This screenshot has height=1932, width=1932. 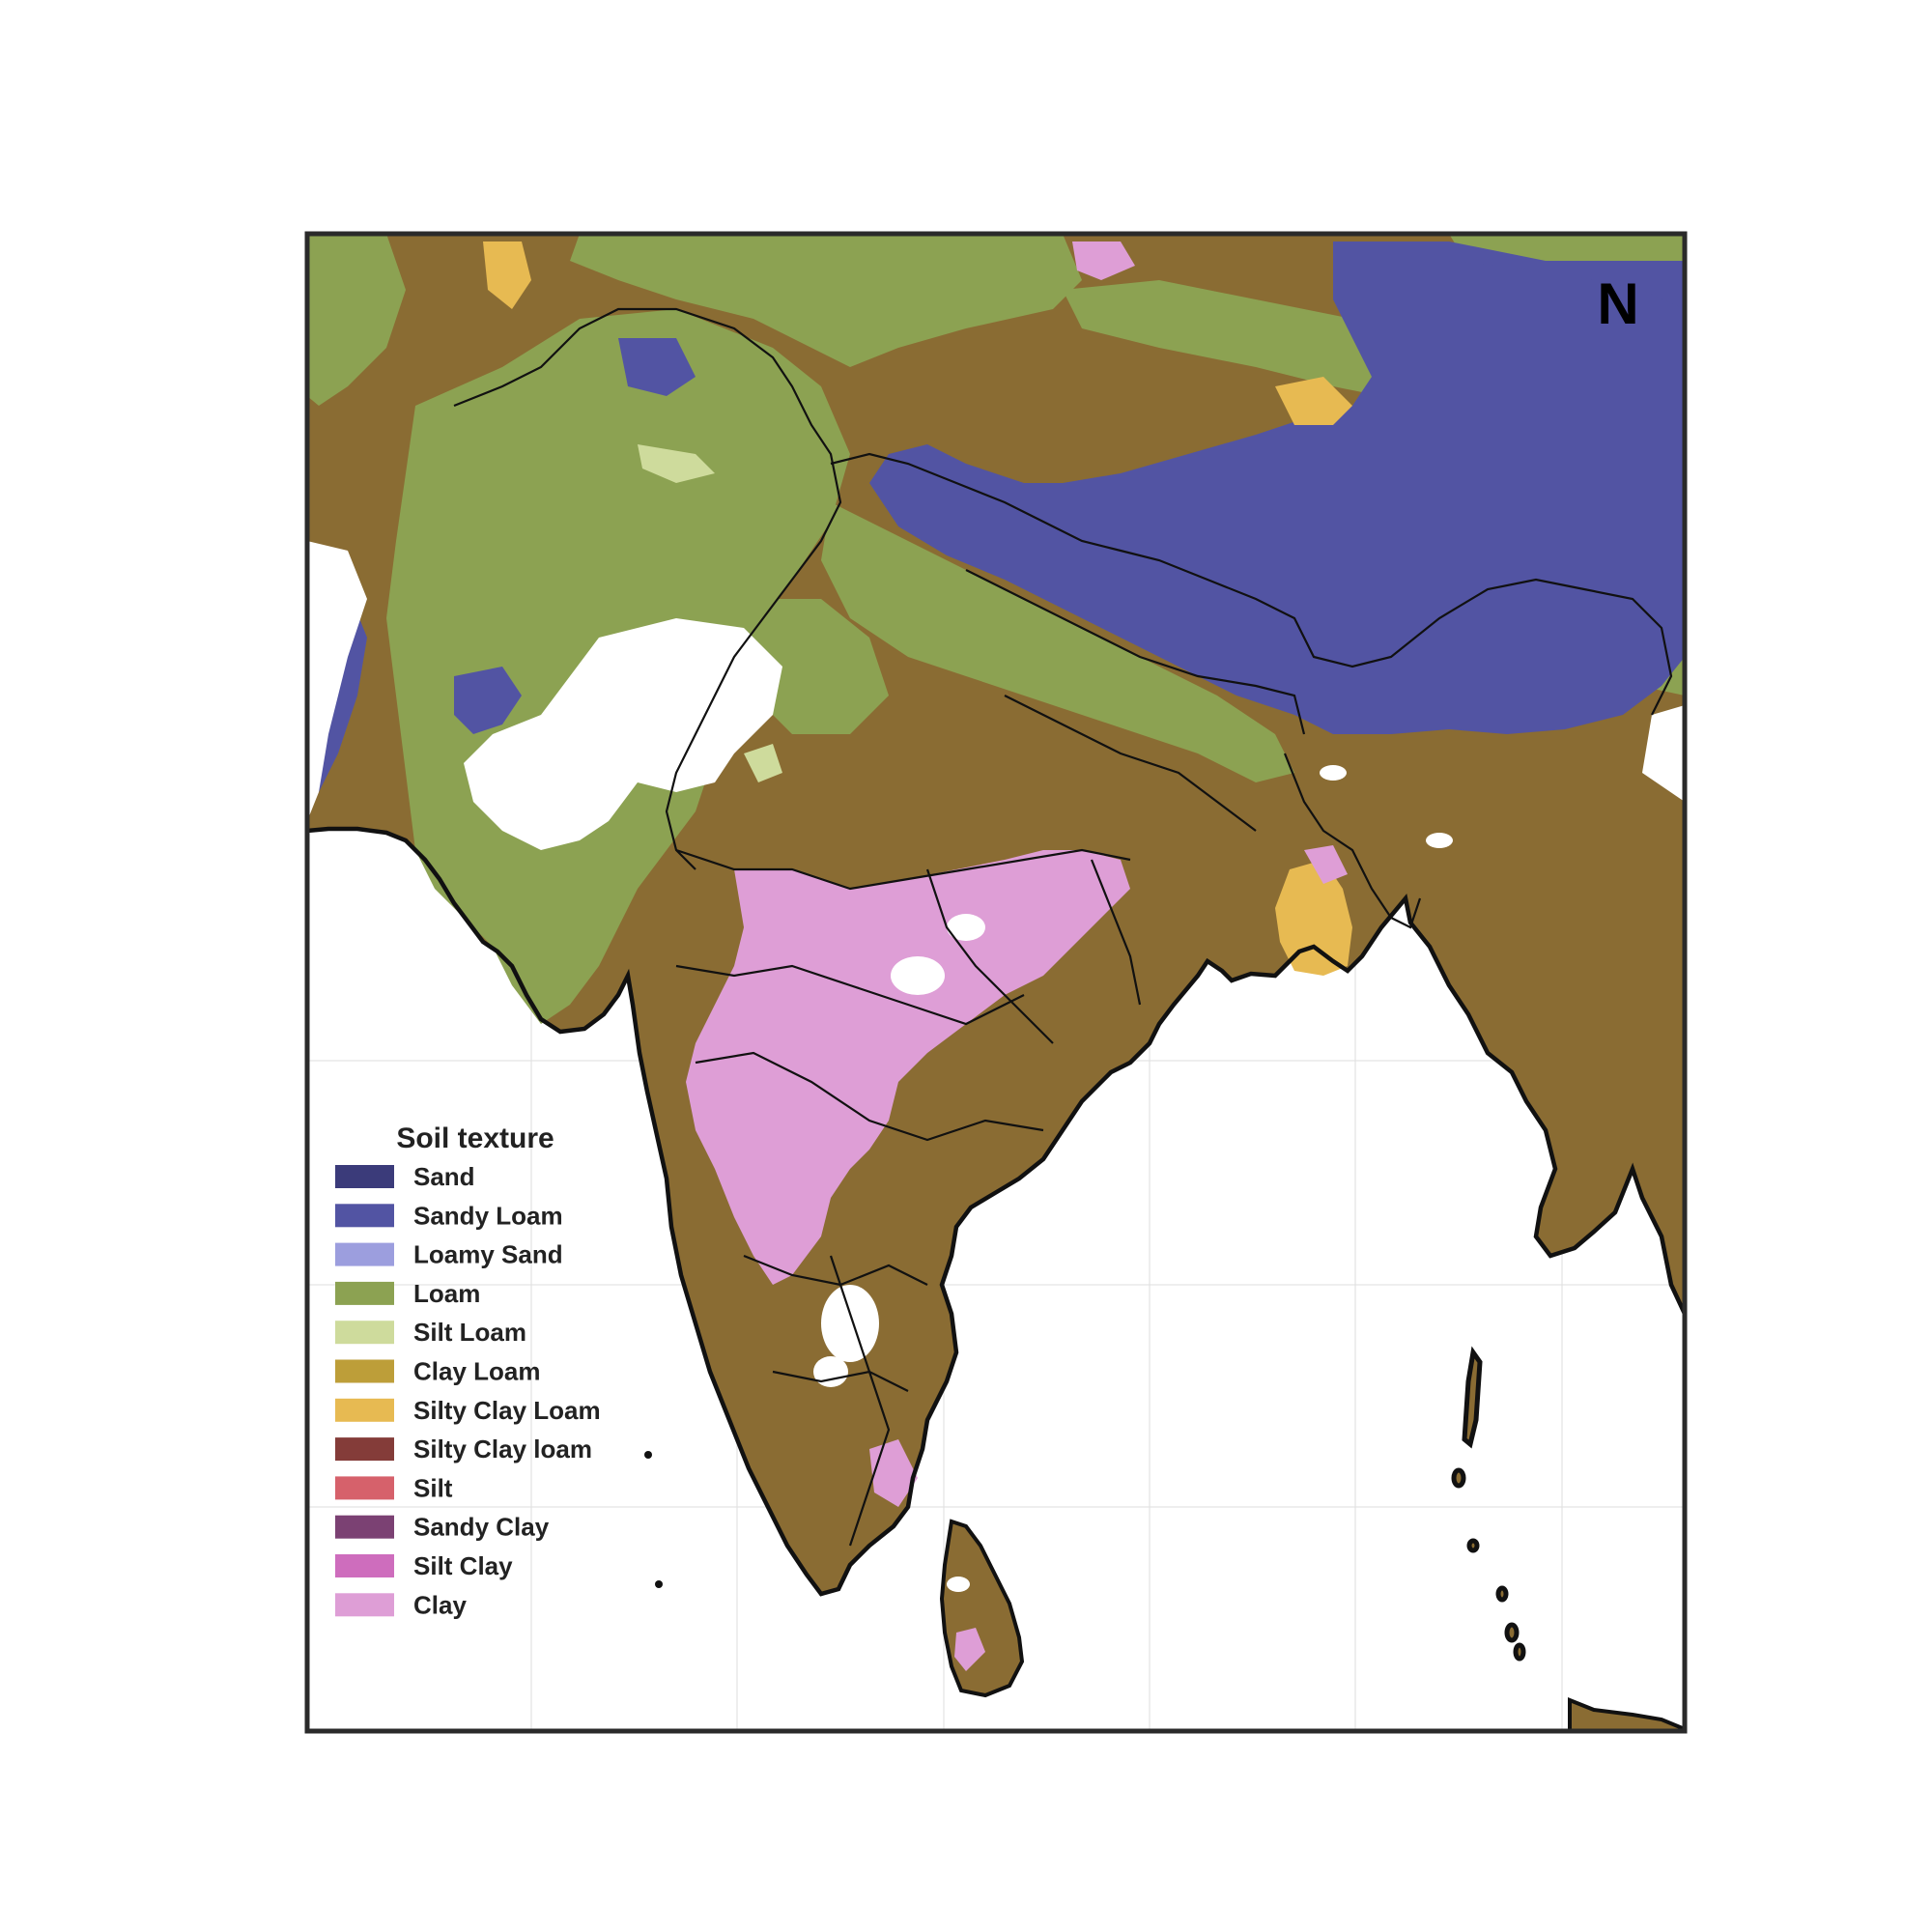 I want to click on silty-clay-loam-north, so click(x=507, y=275).